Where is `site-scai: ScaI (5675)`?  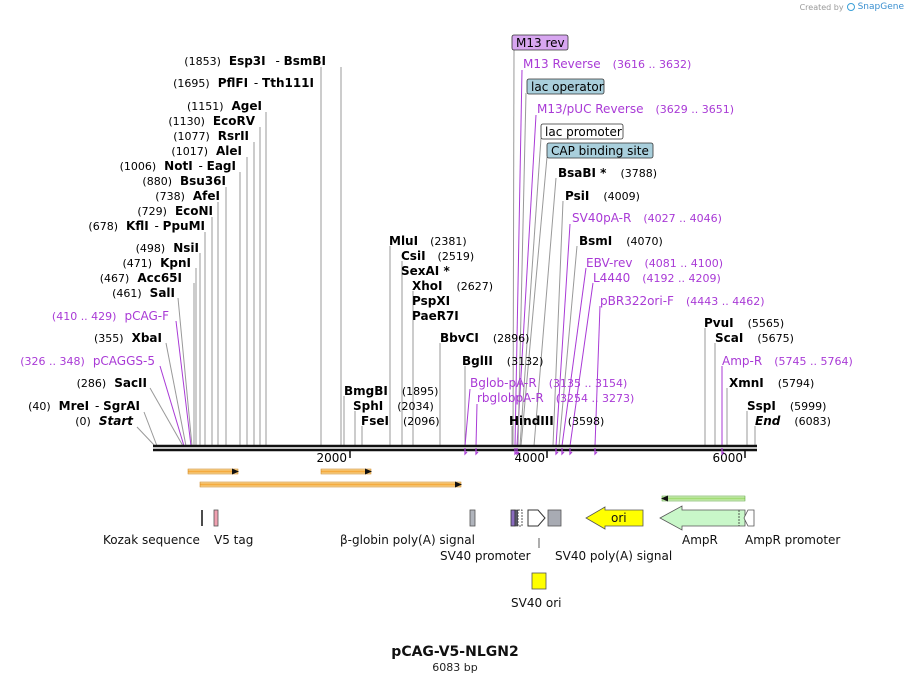 site-scai: ScaI (5675) is located at coordinates (754, 338).